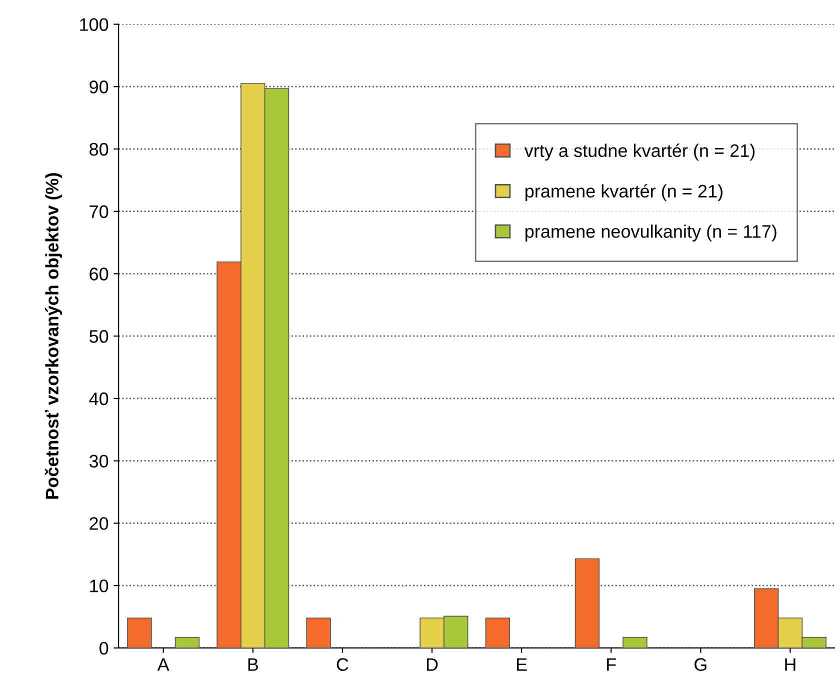  What do you see at coordinates (99, 586) in the screenshot?
I see `y-tick-label: 10` at bounding box center [99, 586].